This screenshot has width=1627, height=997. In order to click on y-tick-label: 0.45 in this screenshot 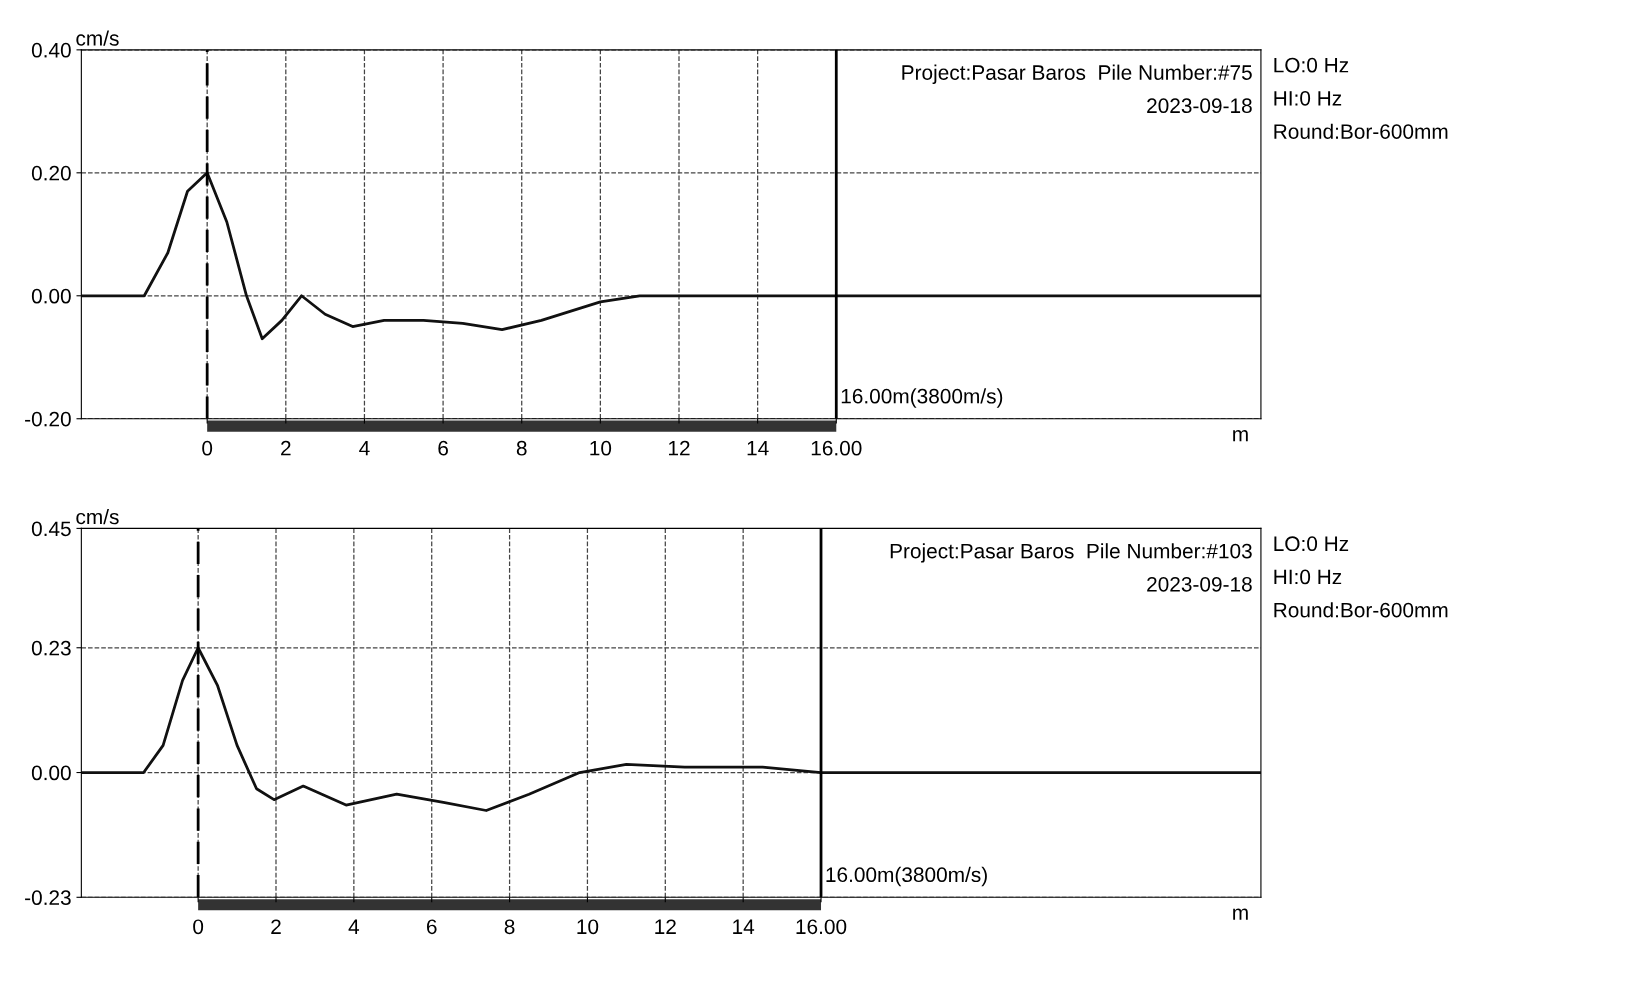, I will do `click(51, 529)`.